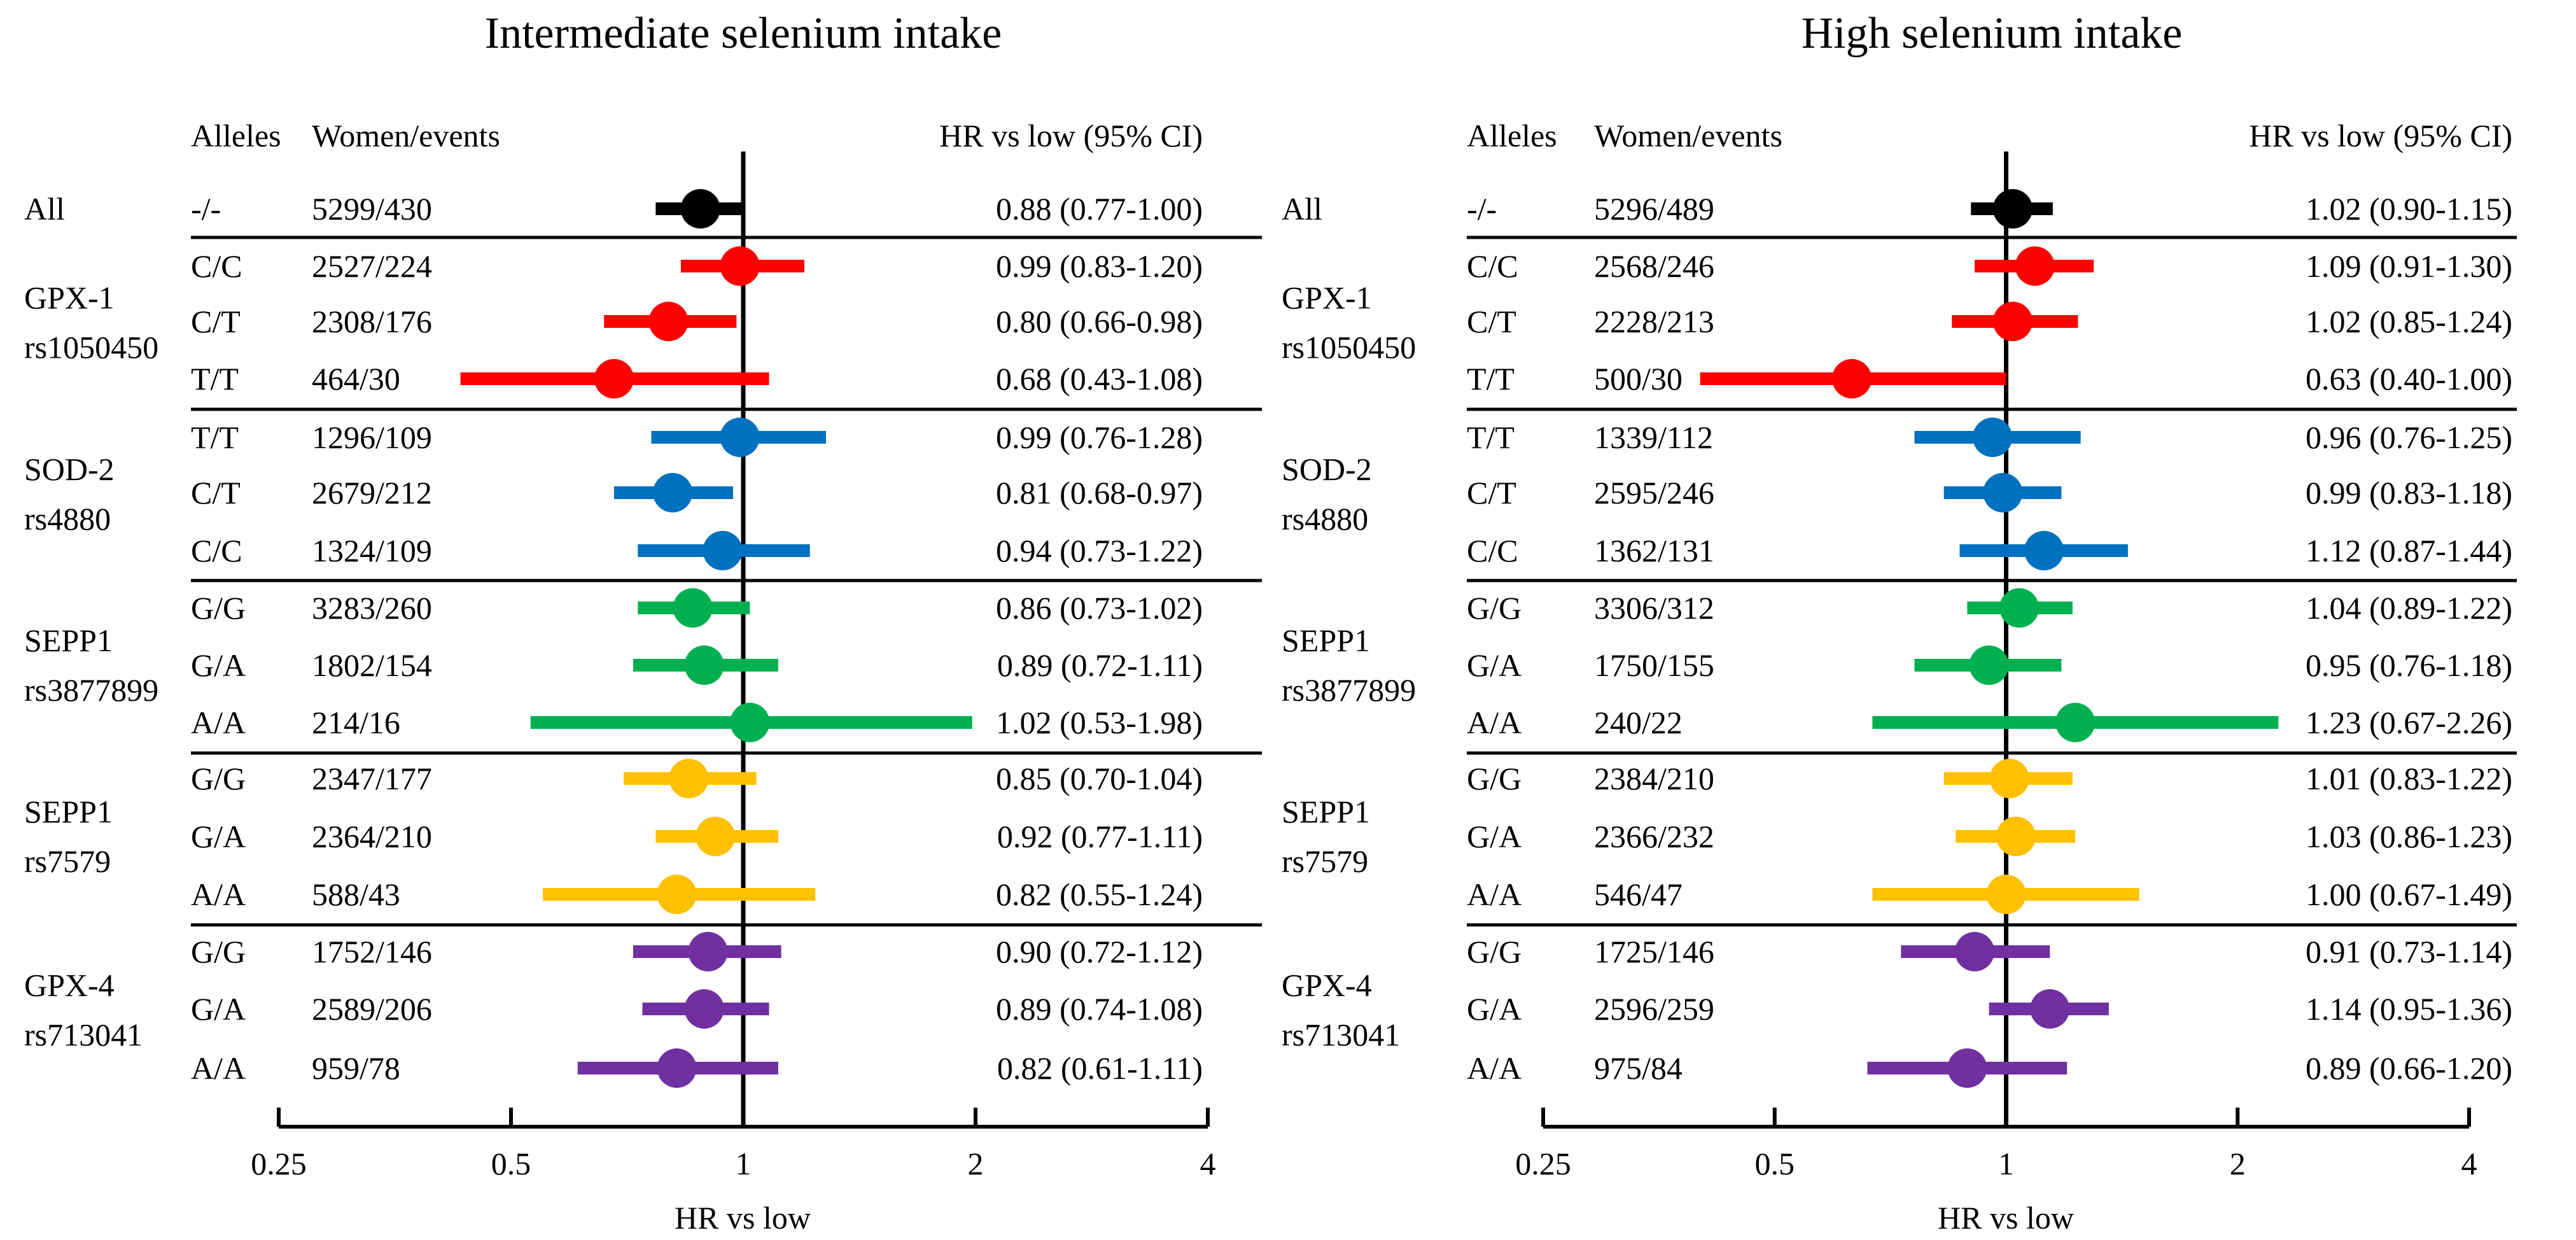  What do you see at coordinates (1654, 266) in the screenshot?
I see `women-events-cell: 2568/246` at bounding box center [1654, 266].